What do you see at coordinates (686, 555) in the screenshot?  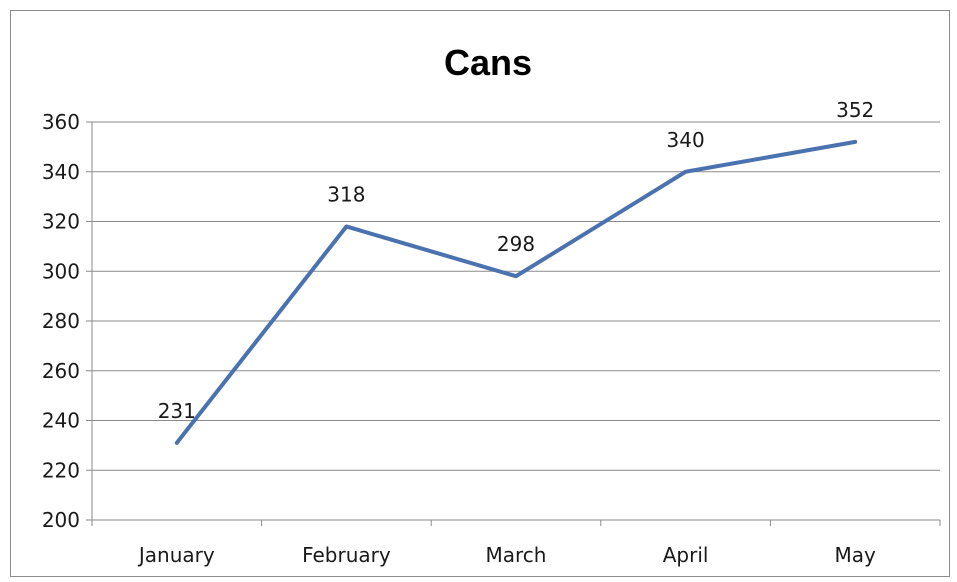 I see `x-tick-label: April` at bounding box center [686, 555].